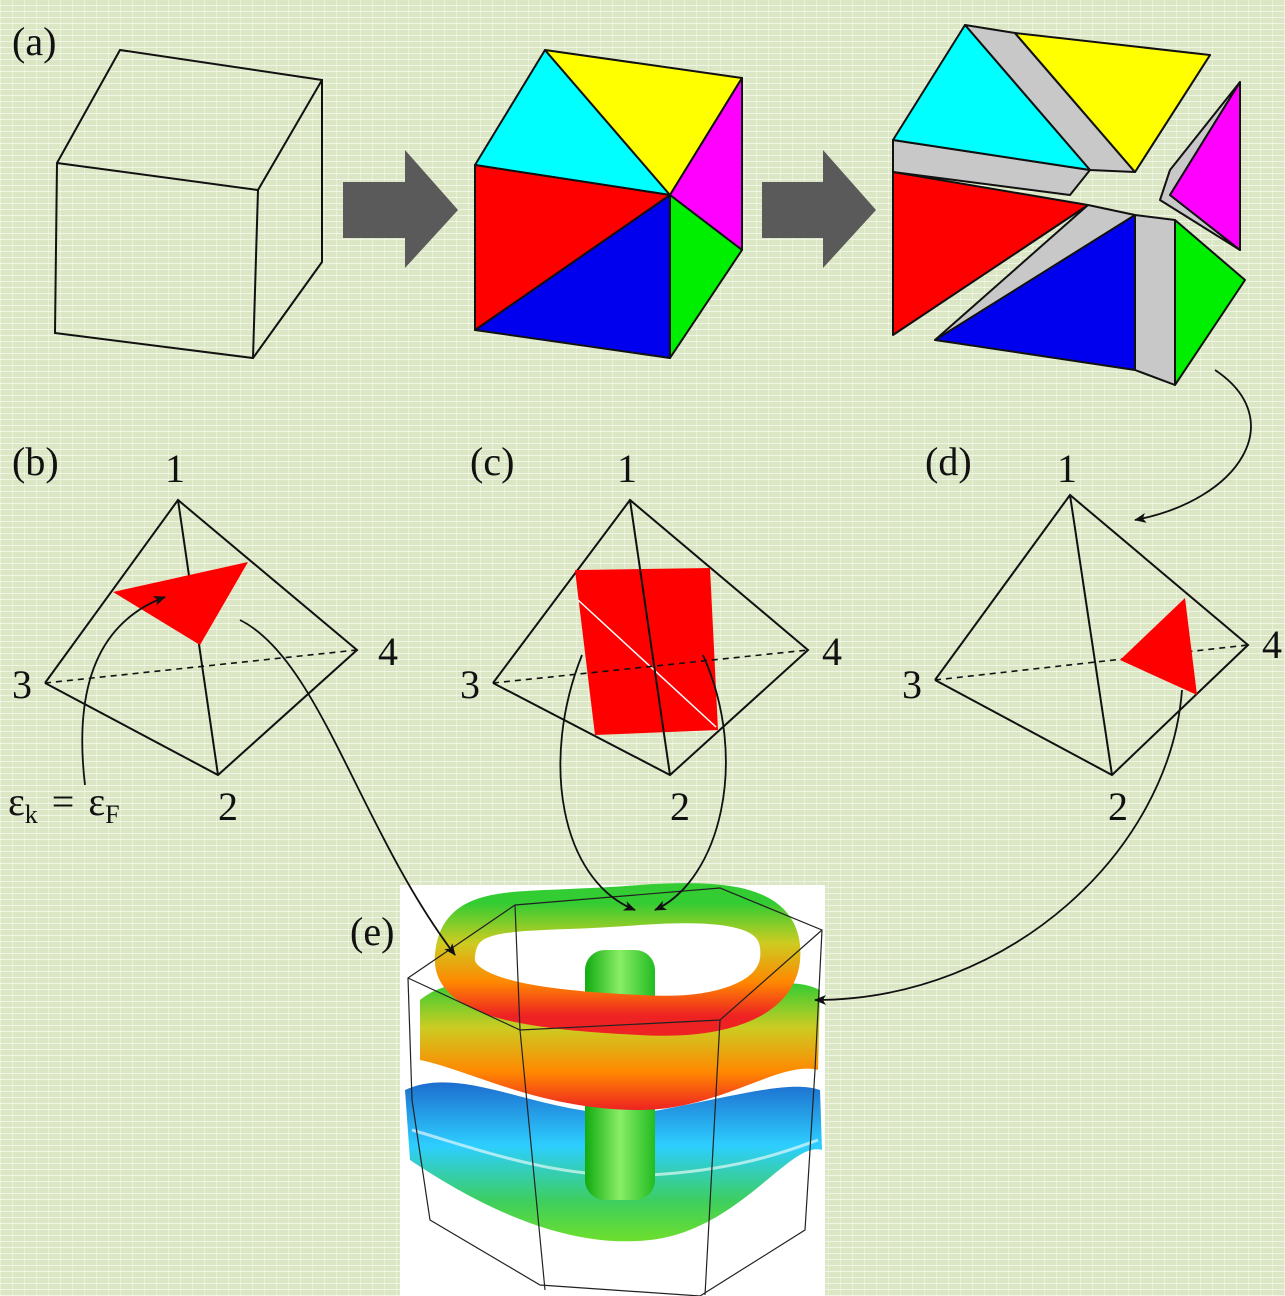  What do you see at coordinates (372, 931) in the screenshot?
I see `panel-label: (e)` at bounding box center [372, 931].